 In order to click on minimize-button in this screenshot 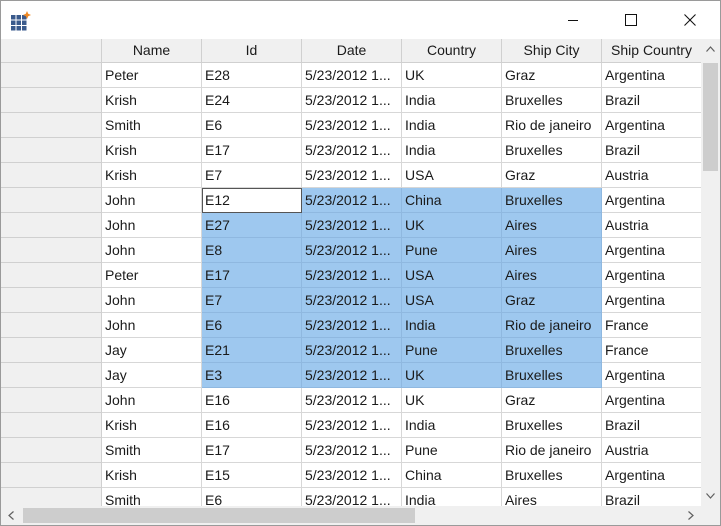, I will do `click(573, 20)`.